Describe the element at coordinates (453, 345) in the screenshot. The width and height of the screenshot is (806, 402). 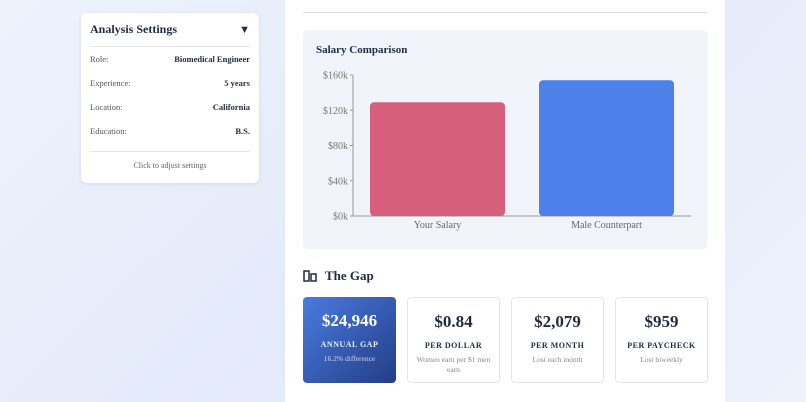
I see `card-label: PER DOLLAR` at that location.